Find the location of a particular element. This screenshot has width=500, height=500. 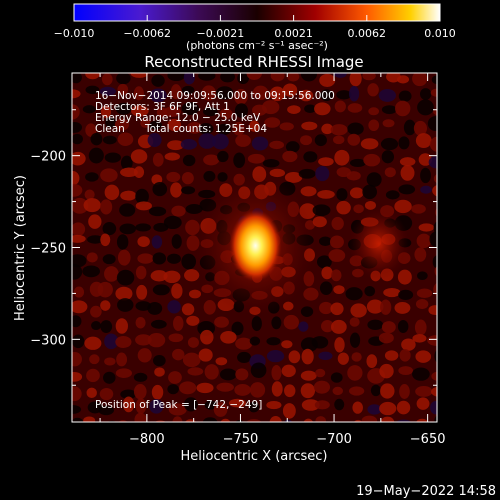

x-tick-label: −700 is located at coordinates (334, 439).